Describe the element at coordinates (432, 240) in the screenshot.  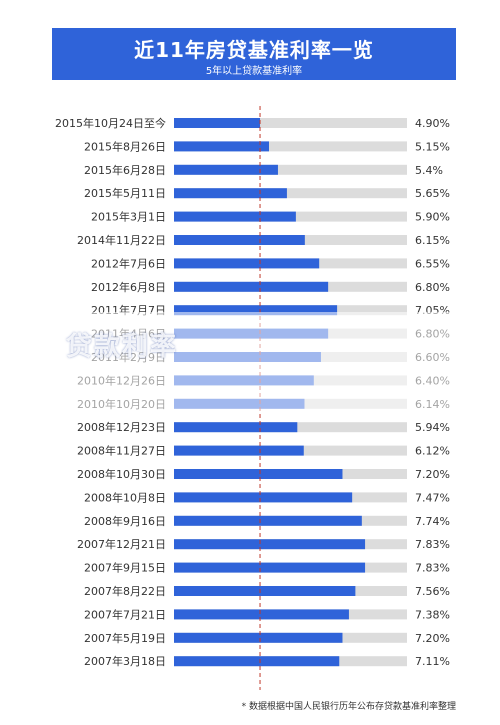
I see `value-label: 6.15%` at that location.